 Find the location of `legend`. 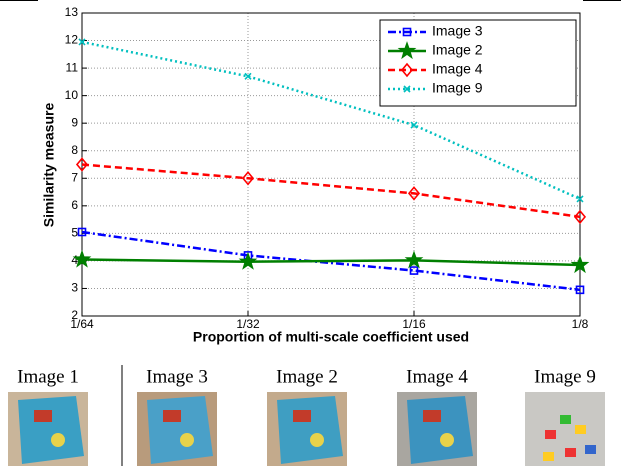

legend is located at coordinates (478, 63).